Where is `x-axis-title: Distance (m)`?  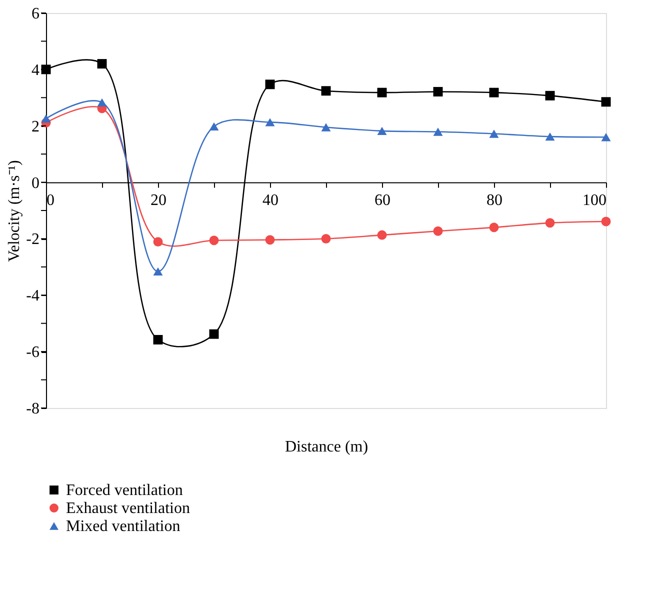 x-axis-title: Distance (m) is located at coordinates (326, 447).